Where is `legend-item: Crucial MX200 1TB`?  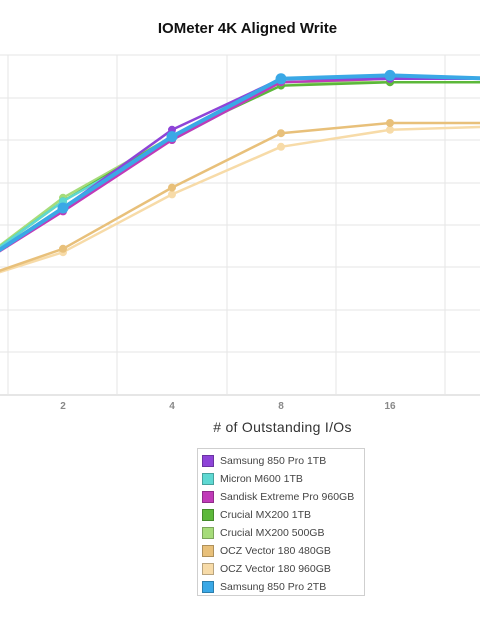
legend-item: Crucial MX200 1TB is located at coordinates (281, 515).